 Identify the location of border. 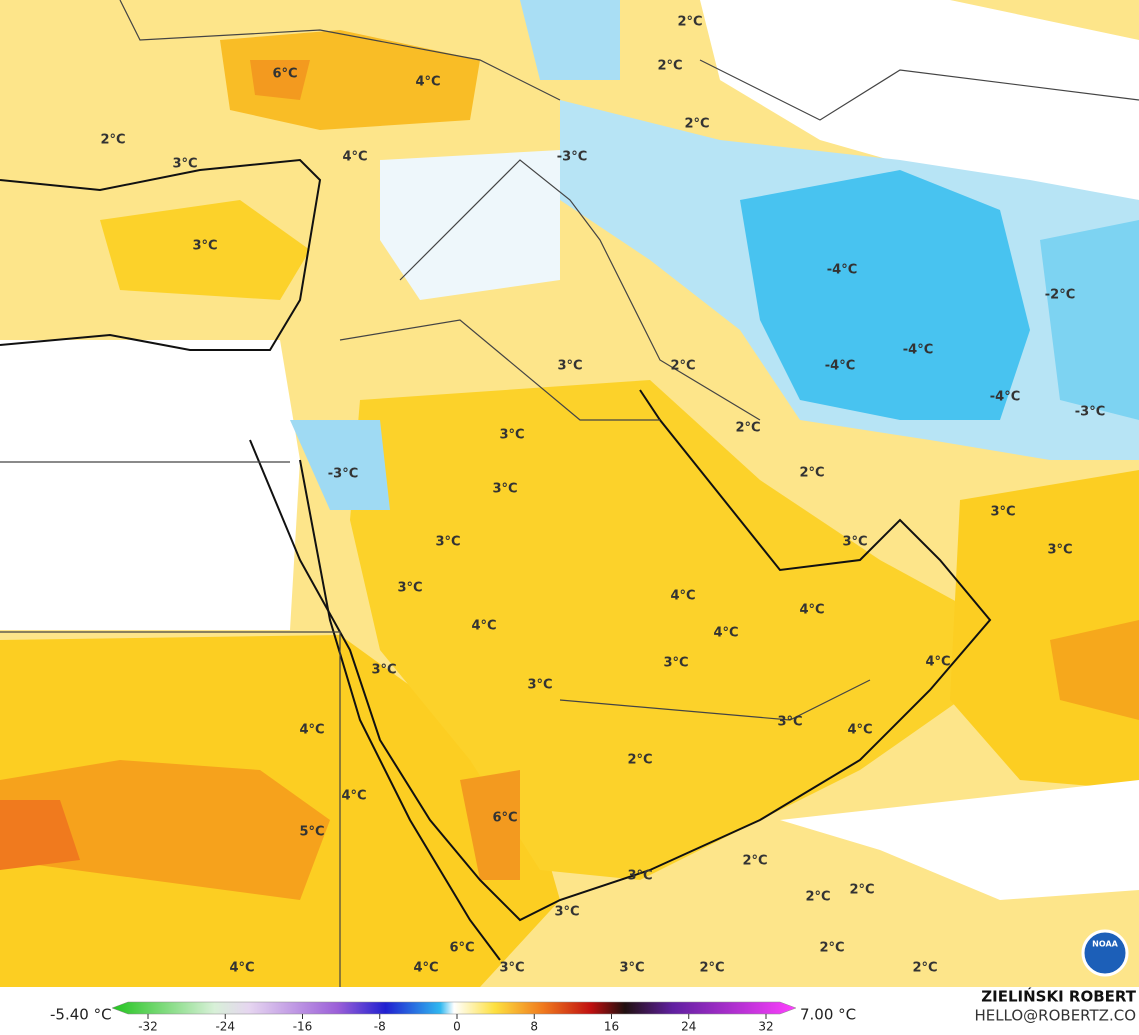
(629, 60).